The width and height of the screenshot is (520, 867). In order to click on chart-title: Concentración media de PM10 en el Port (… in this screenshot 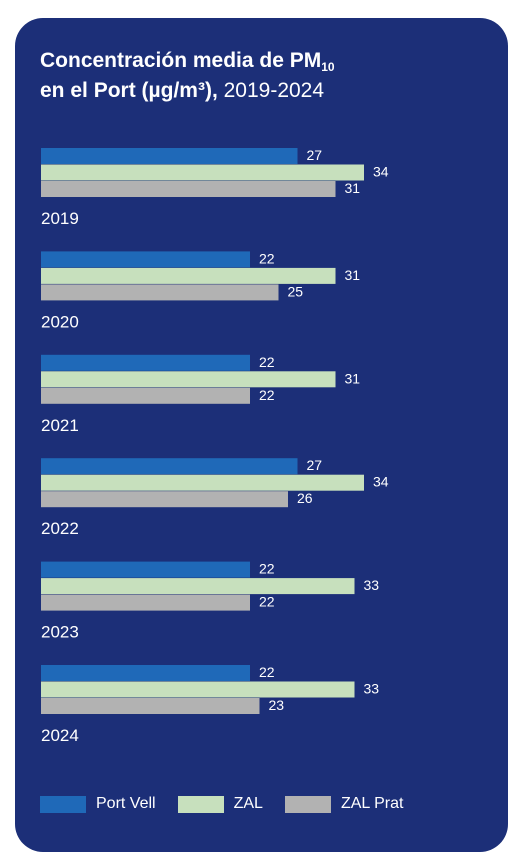, I will do `click(187, 75)`.